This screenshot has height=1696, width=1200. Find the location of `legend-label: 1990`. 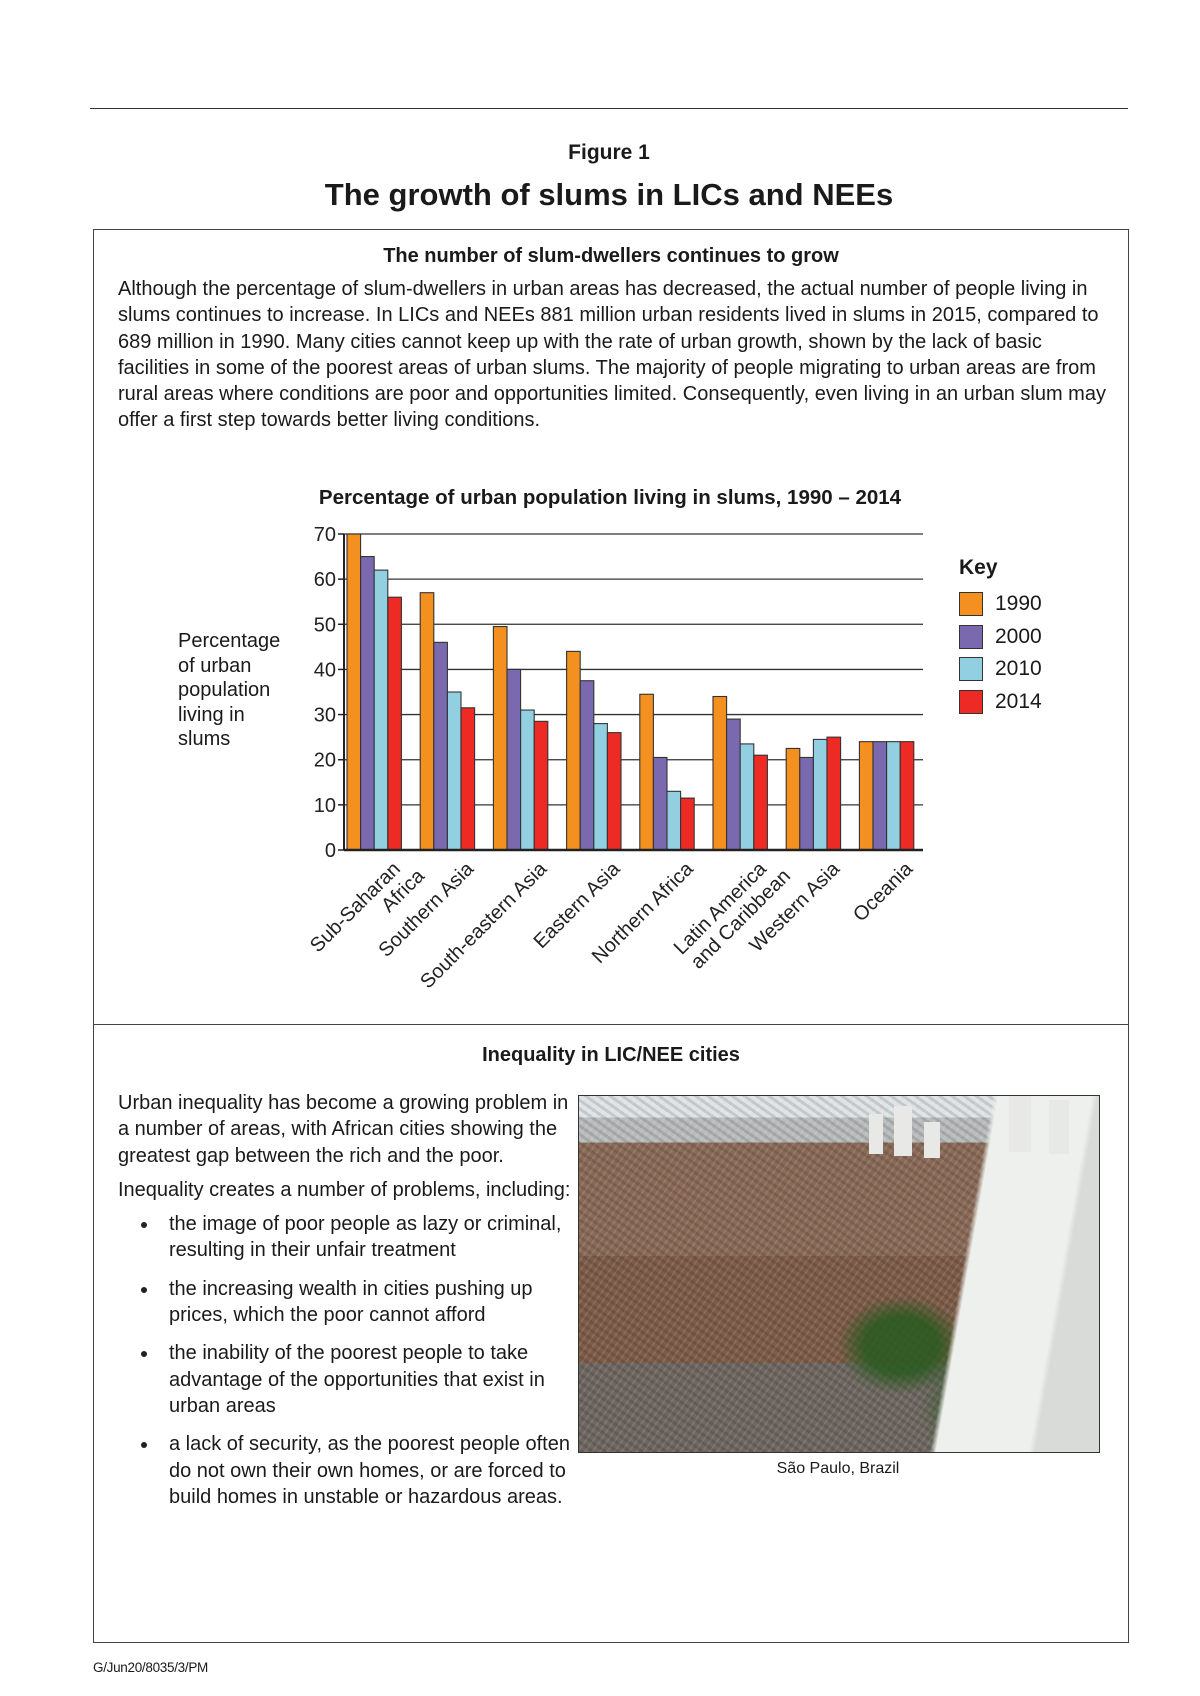

legend-label: 1990 is located at coordinates (1018, 604).